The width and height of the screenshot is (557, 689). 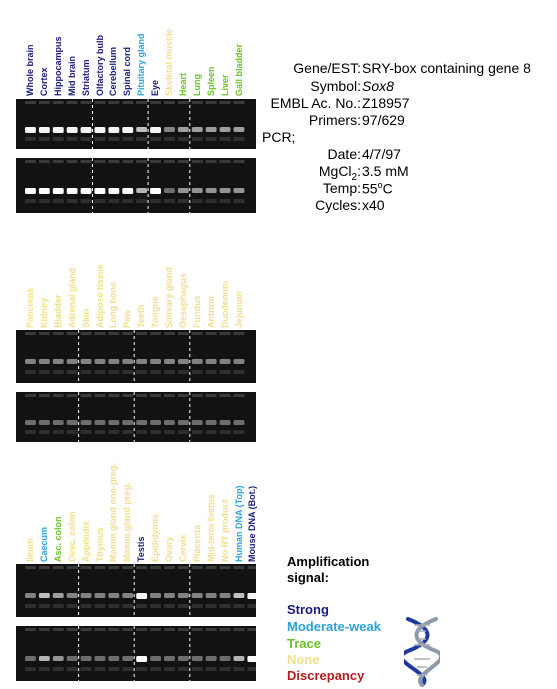 I want to click on lane-label: Jejunum, so click(x=238, y=309).